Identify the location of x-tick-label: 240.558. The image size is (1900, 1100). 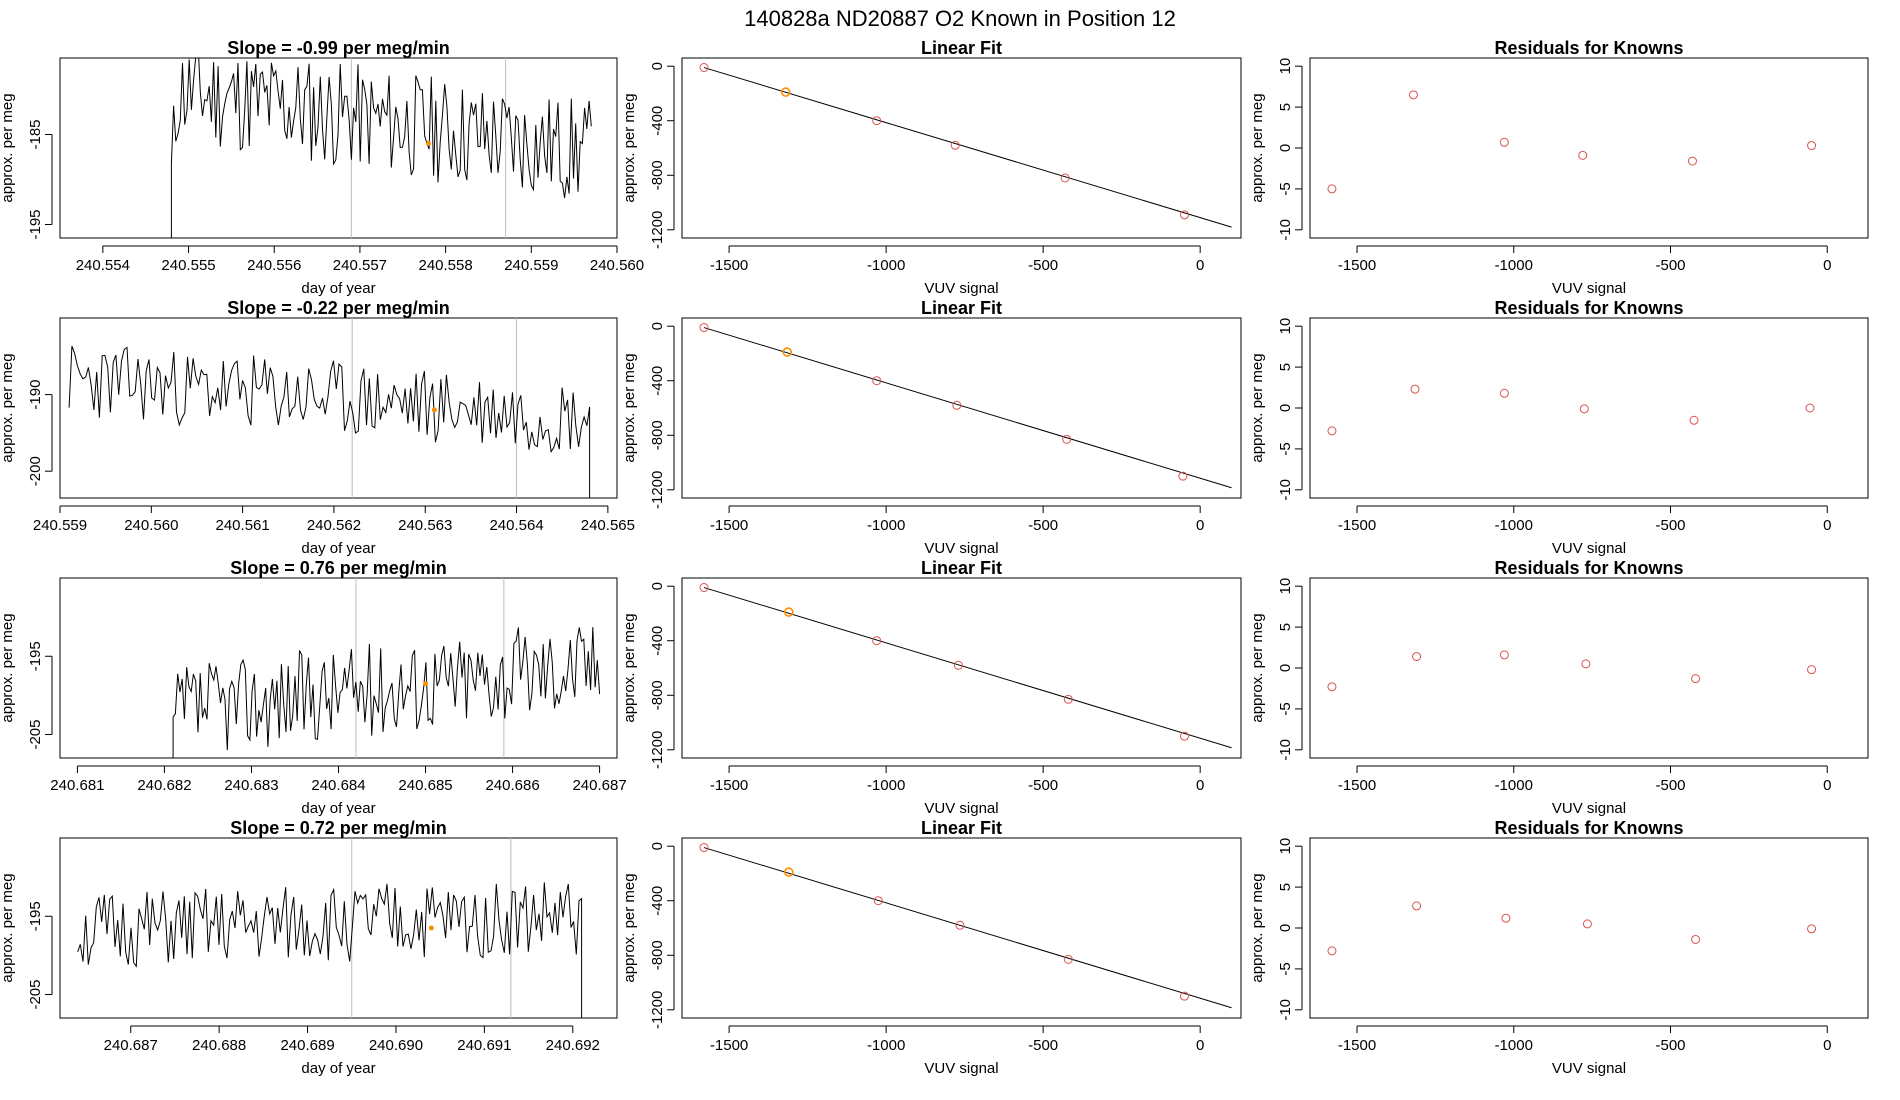
(445, 265).